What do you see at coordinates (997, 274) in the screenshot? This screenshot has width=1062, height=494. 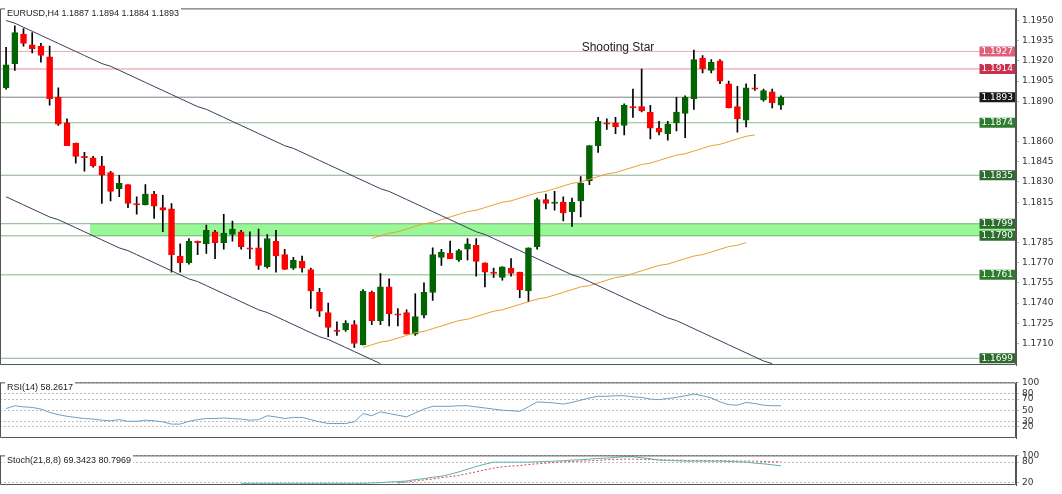 I see `ref-line-label: 1.1761` at bounding box center [997, 274].